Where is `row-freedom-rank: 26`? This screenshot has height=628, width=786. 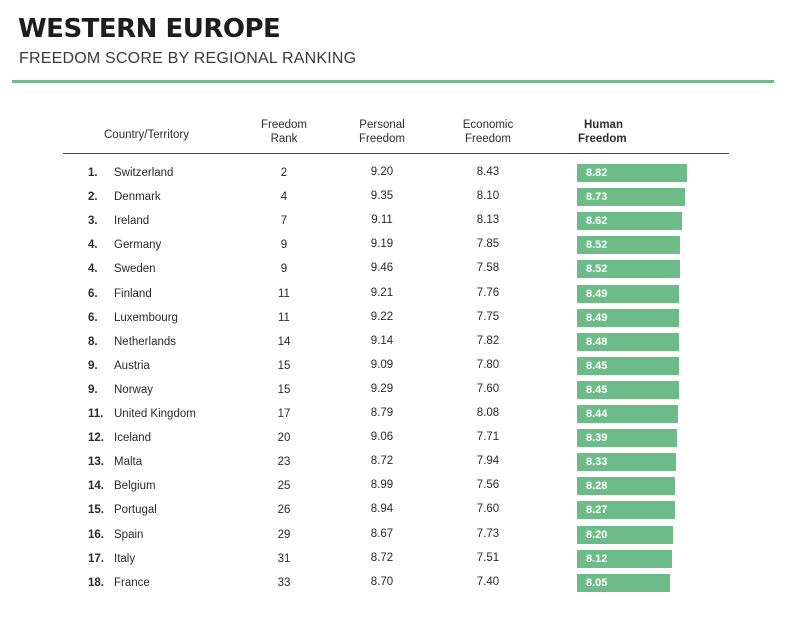 row-freedom-rank: 26 is located at coordinates (284, 510).